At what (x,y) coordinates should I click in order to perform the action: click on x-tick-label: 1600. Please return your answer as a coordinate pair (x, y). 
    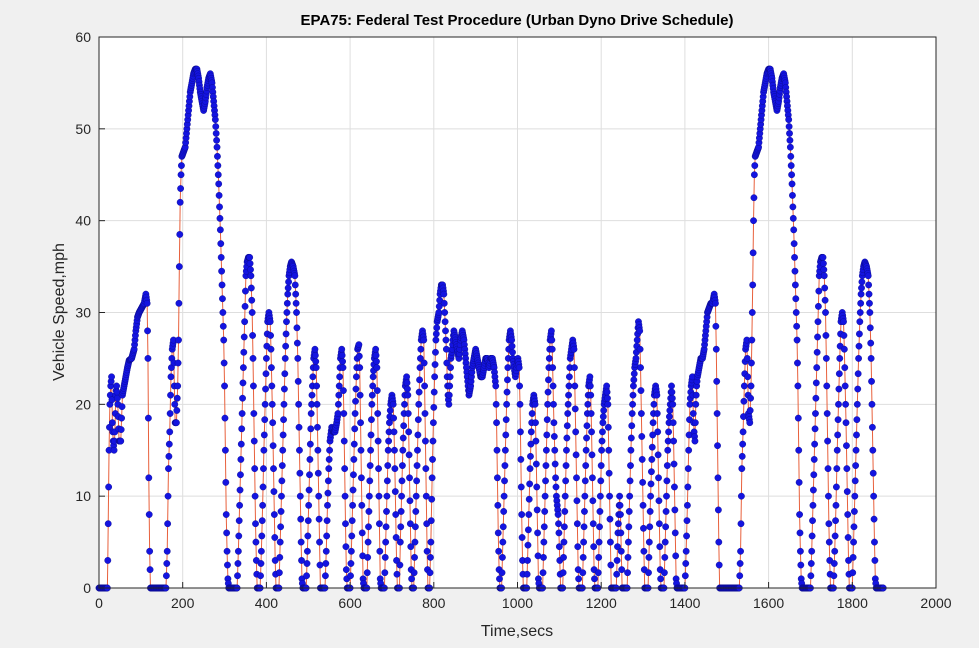
    Looking at the image, I should click on (768, 603).